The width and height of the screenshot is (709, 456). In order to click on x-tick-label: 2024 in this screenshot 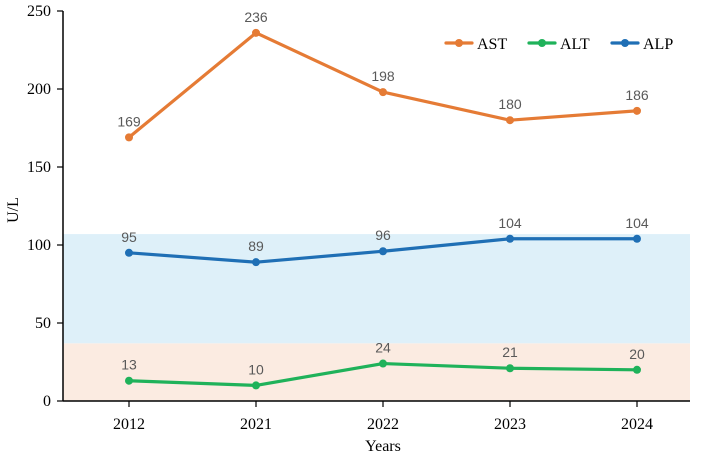, I will do `click(637, 424)`.